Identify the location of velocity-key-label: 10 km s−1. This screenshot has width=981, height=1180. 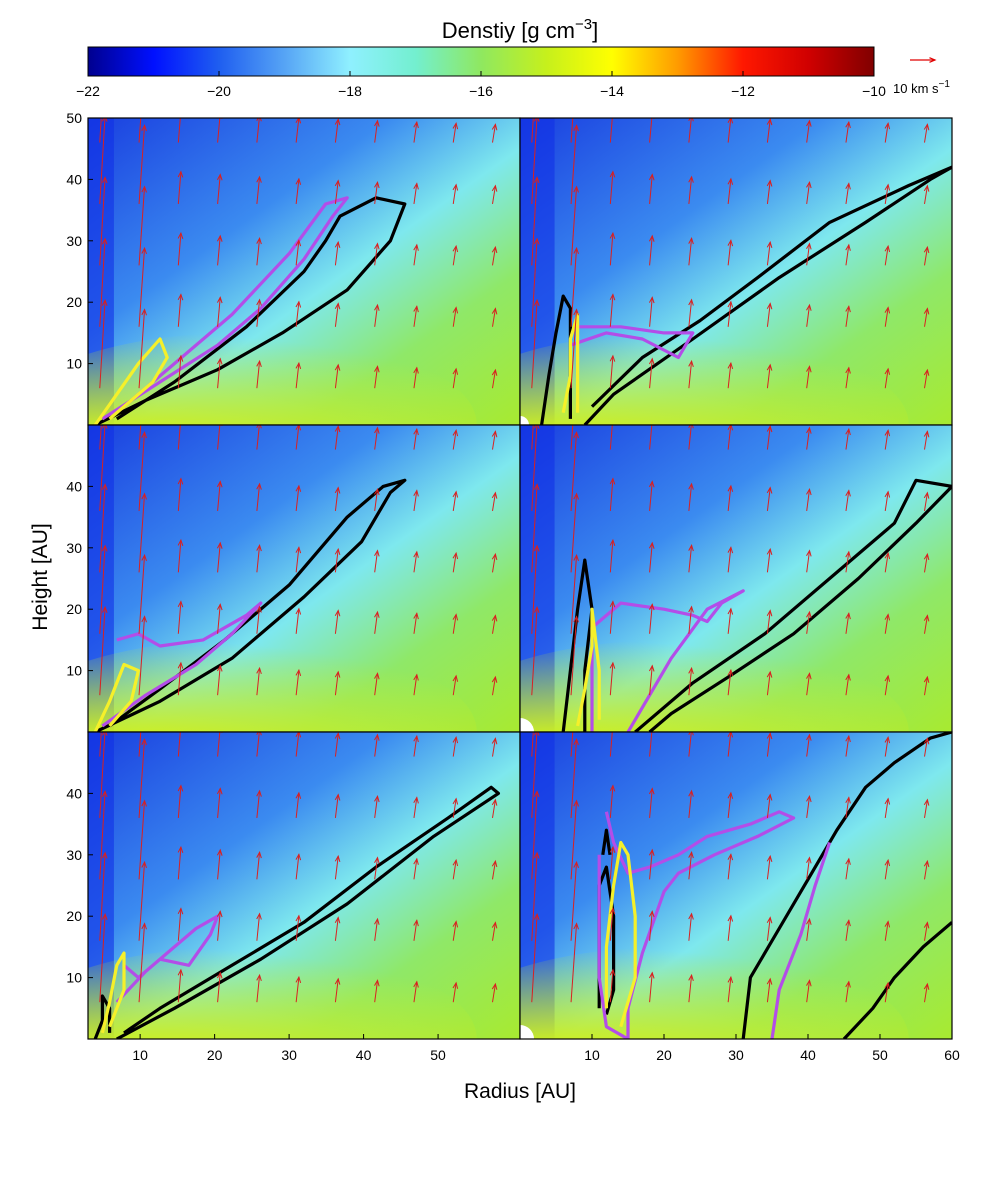
(921, 87).